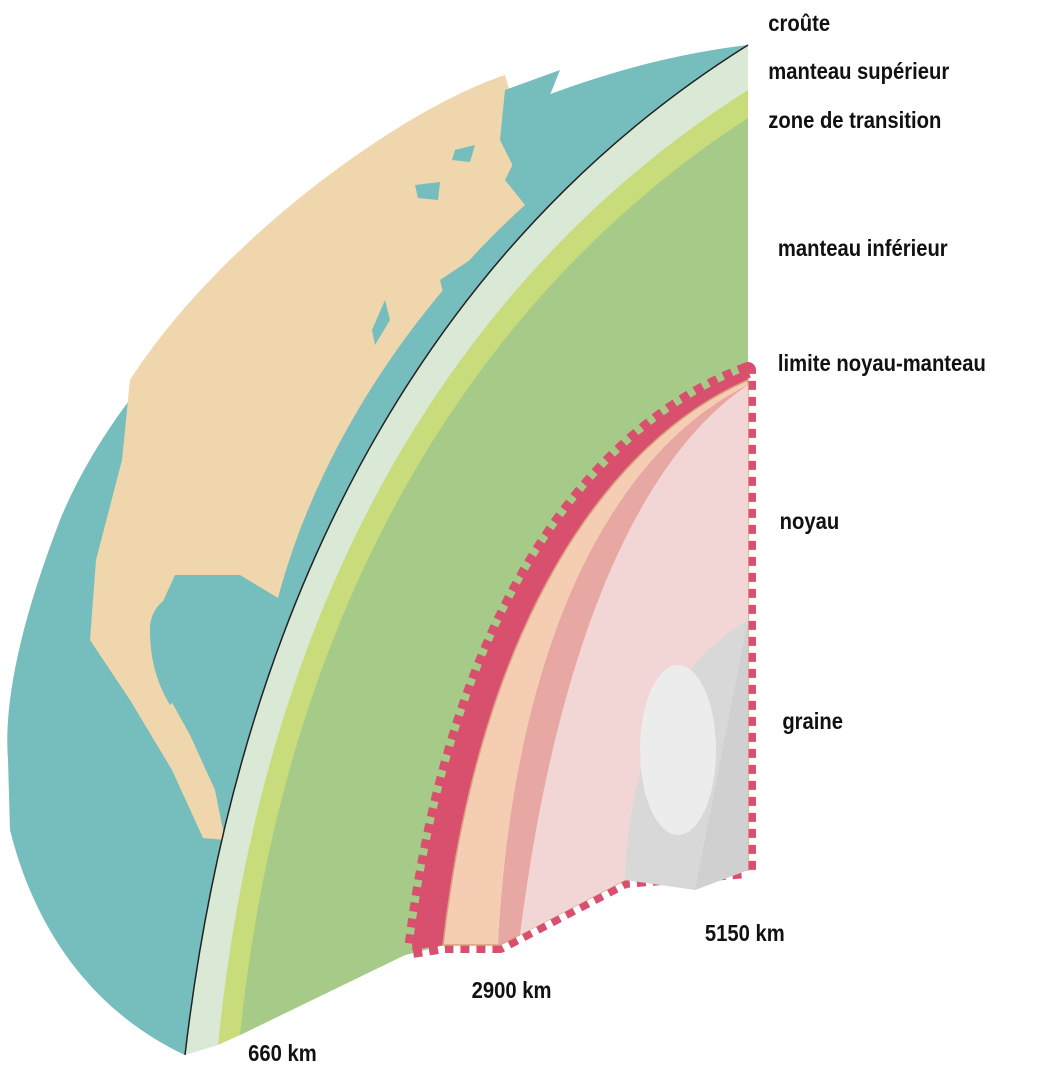 The width and height of the screenshot is (1050, 1069). What do you see at coordinates (812, 721) in the screenshot?
I see `layer-label: graine` at bounding box center [812, 721].